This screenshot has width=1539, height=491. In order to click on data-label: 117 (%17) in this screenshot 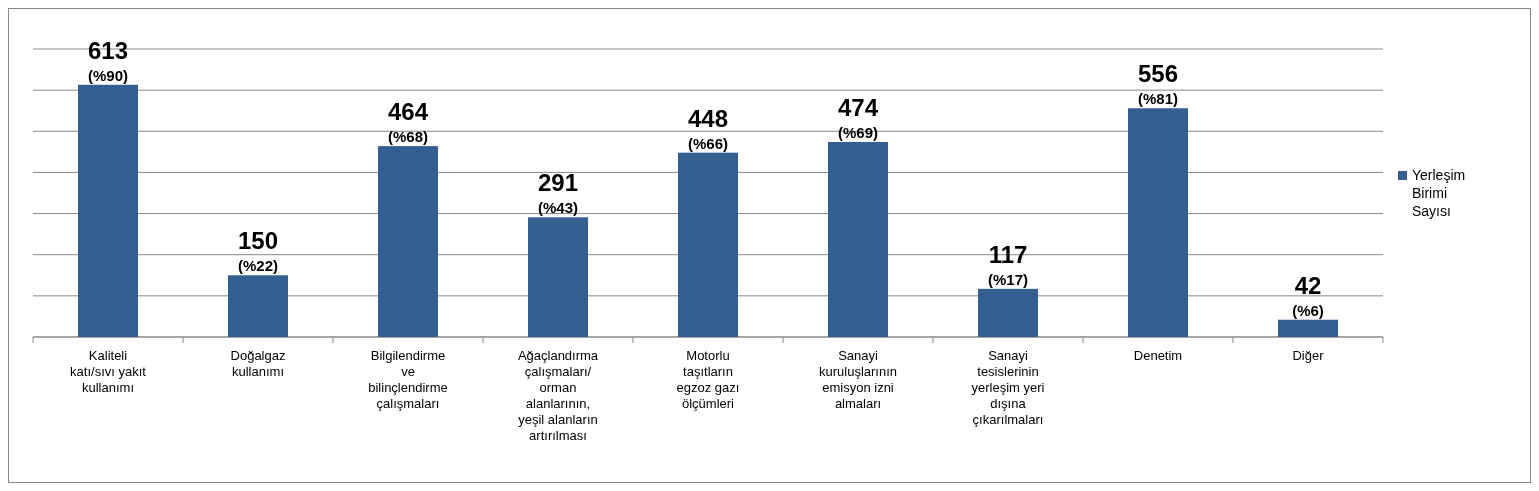, I will do `click(1008, 264)`.